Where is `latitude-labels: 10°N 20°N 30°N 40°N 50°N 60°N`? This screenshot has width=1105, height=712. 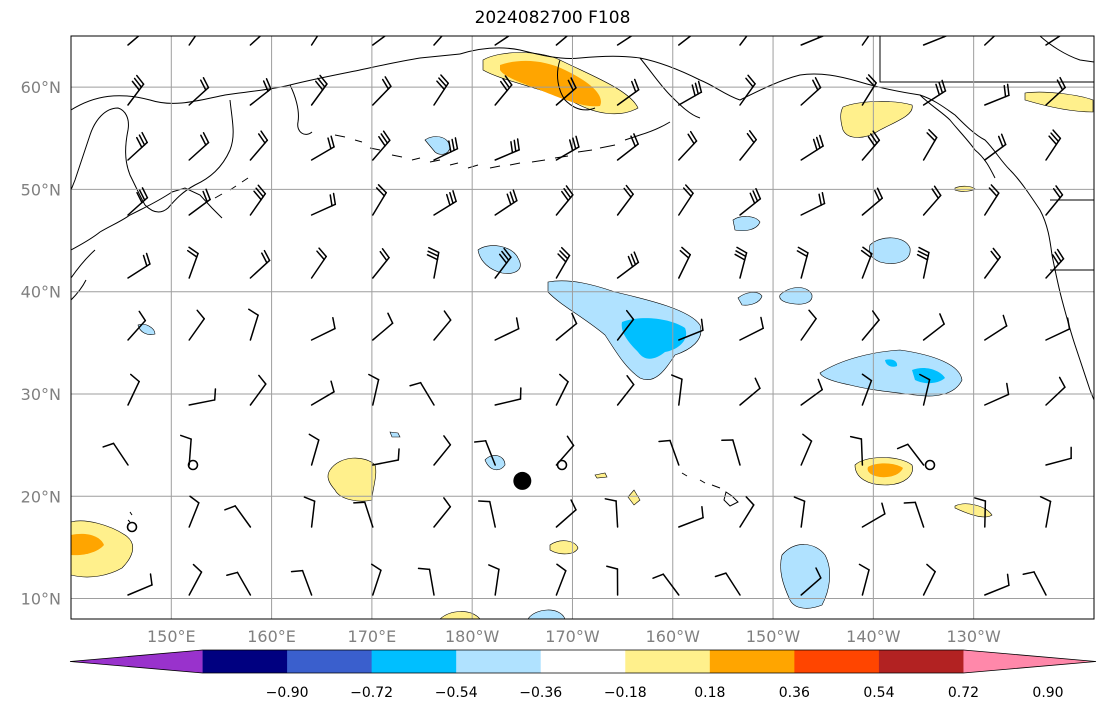 latitude-labels: 10°N 20°N 30°N 40°N 50°N 60°N is located at coordinates (41, 343).